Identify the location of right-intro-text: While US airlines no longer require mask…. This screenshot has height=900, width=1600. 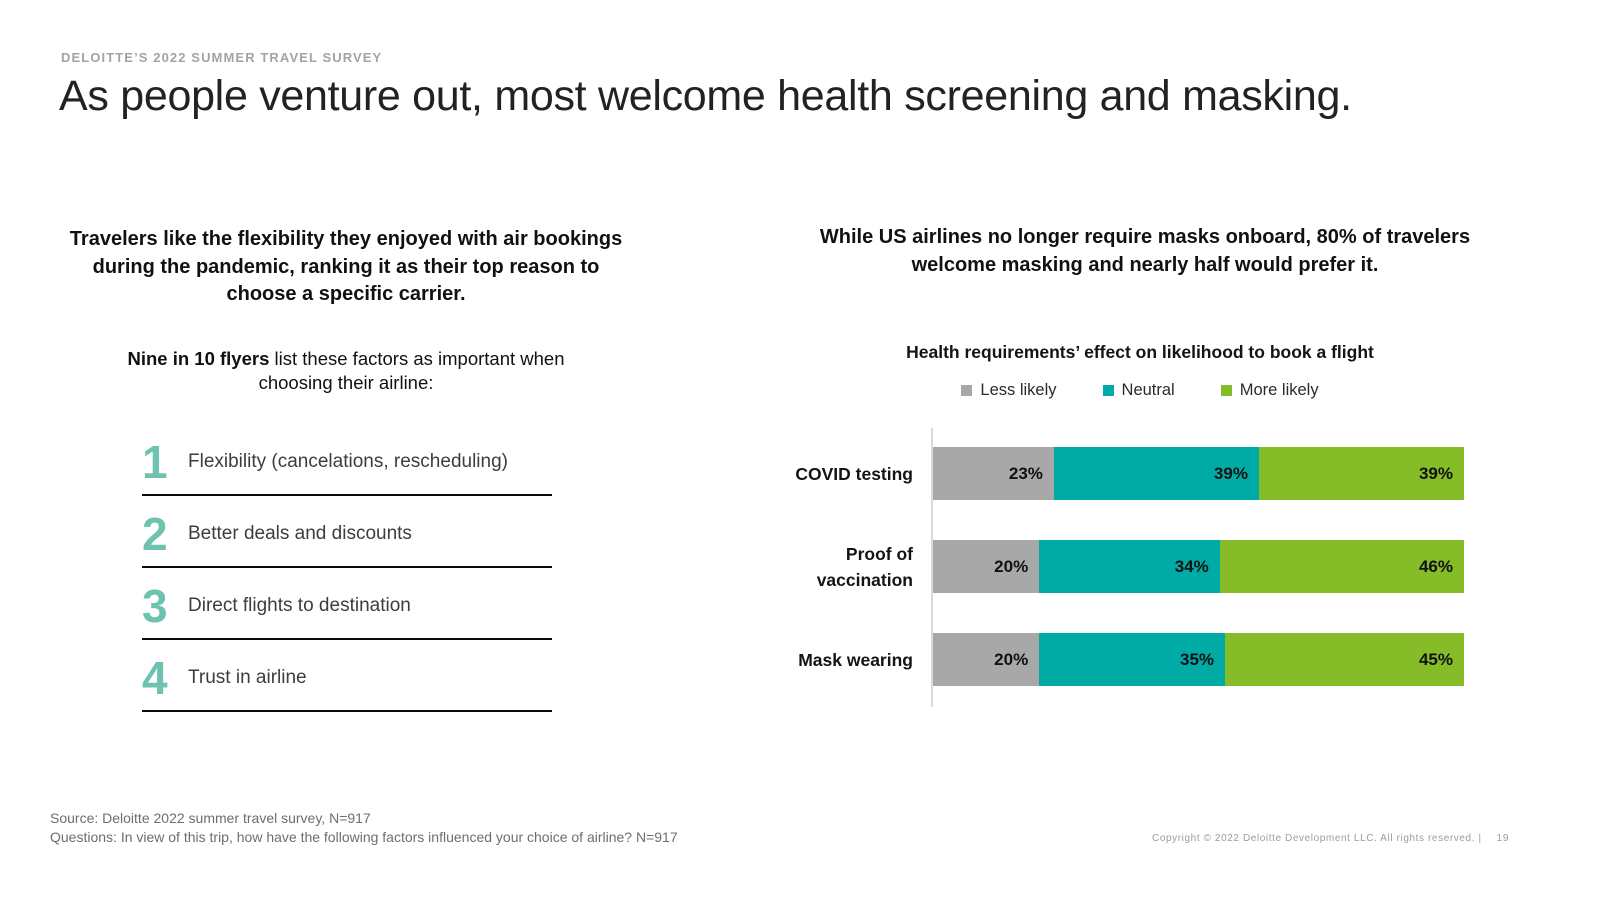
(1145, 251).